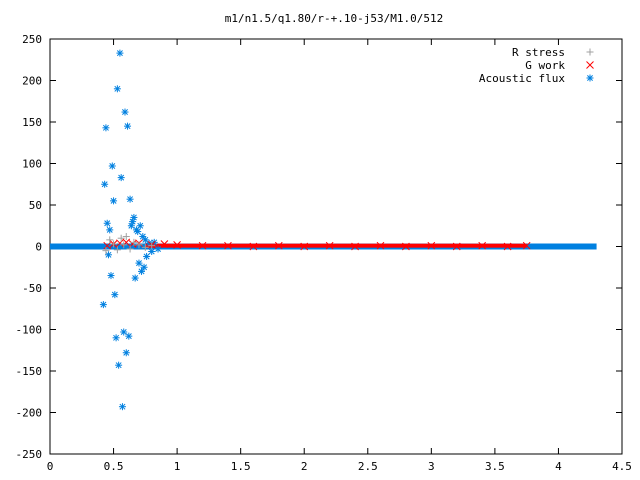 Image resolution: width=640 pixels, height=480 pixels. What do you see at coordinates (32, 81) in the screenshot?
I see `y-tick-label: 200` at bounding box center [32, 81].